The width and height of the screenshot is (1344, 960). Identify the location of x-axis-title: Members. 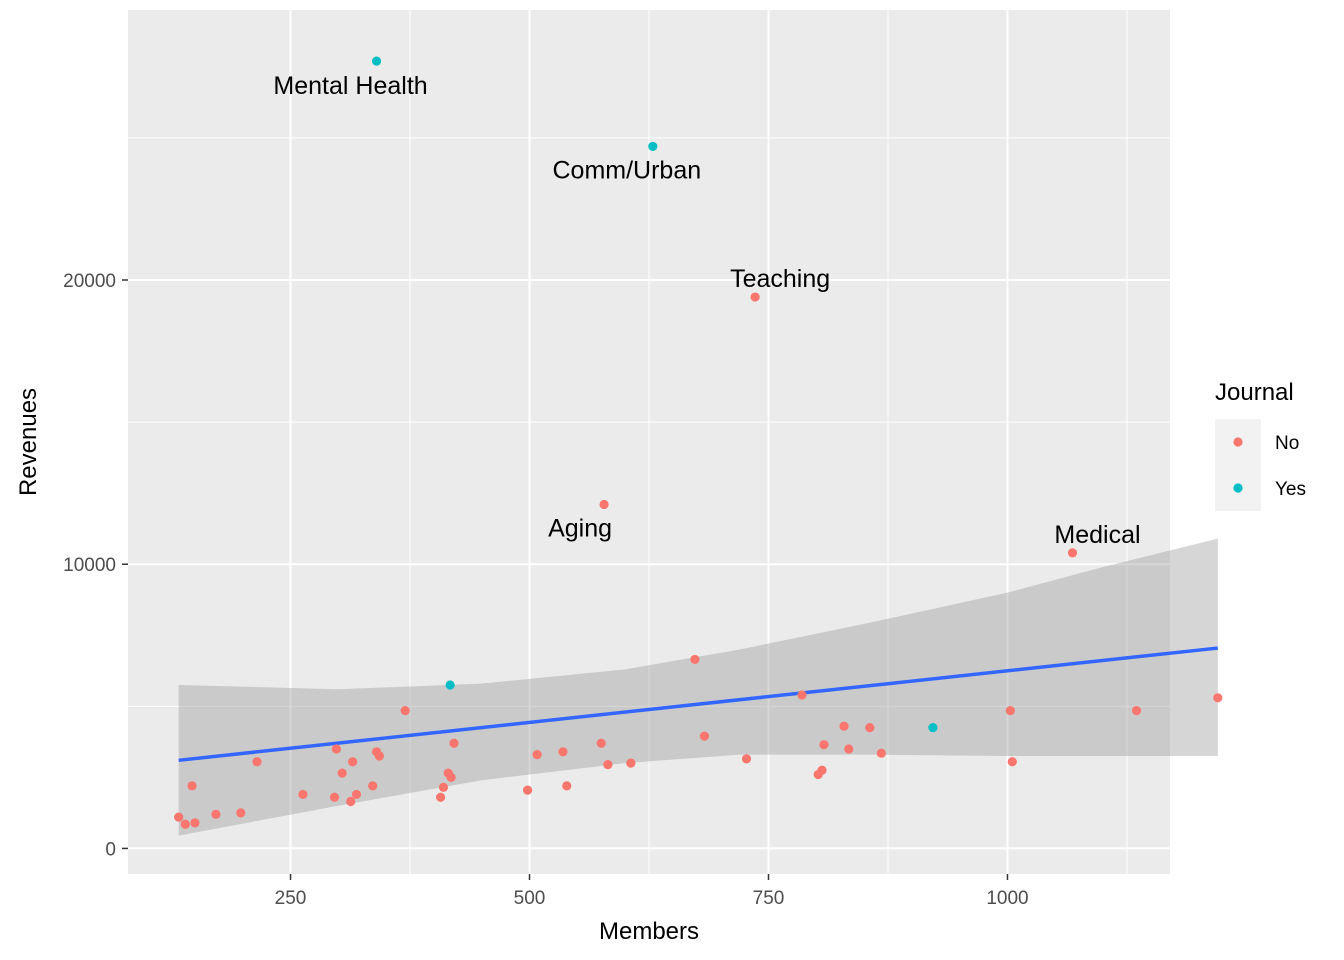
(649, 931).